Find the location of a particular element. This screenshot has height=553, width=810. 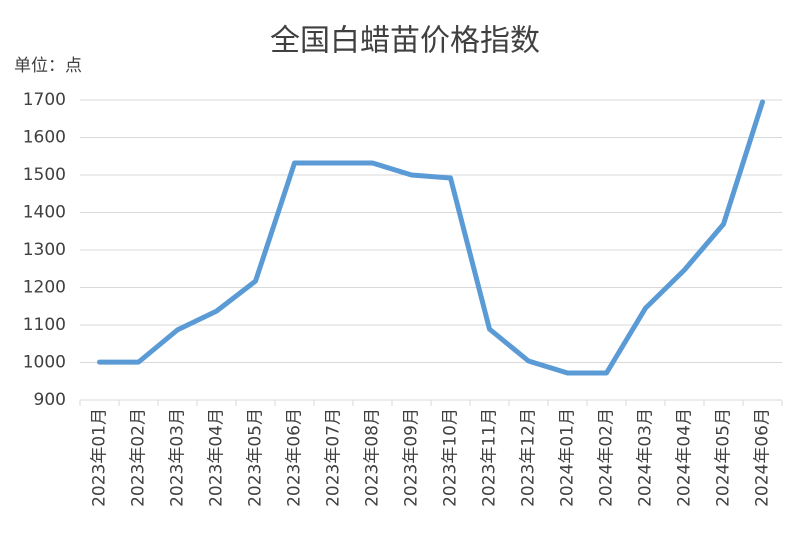

x-tick-label: 2023年01月 is located at coordinates (100, 457).